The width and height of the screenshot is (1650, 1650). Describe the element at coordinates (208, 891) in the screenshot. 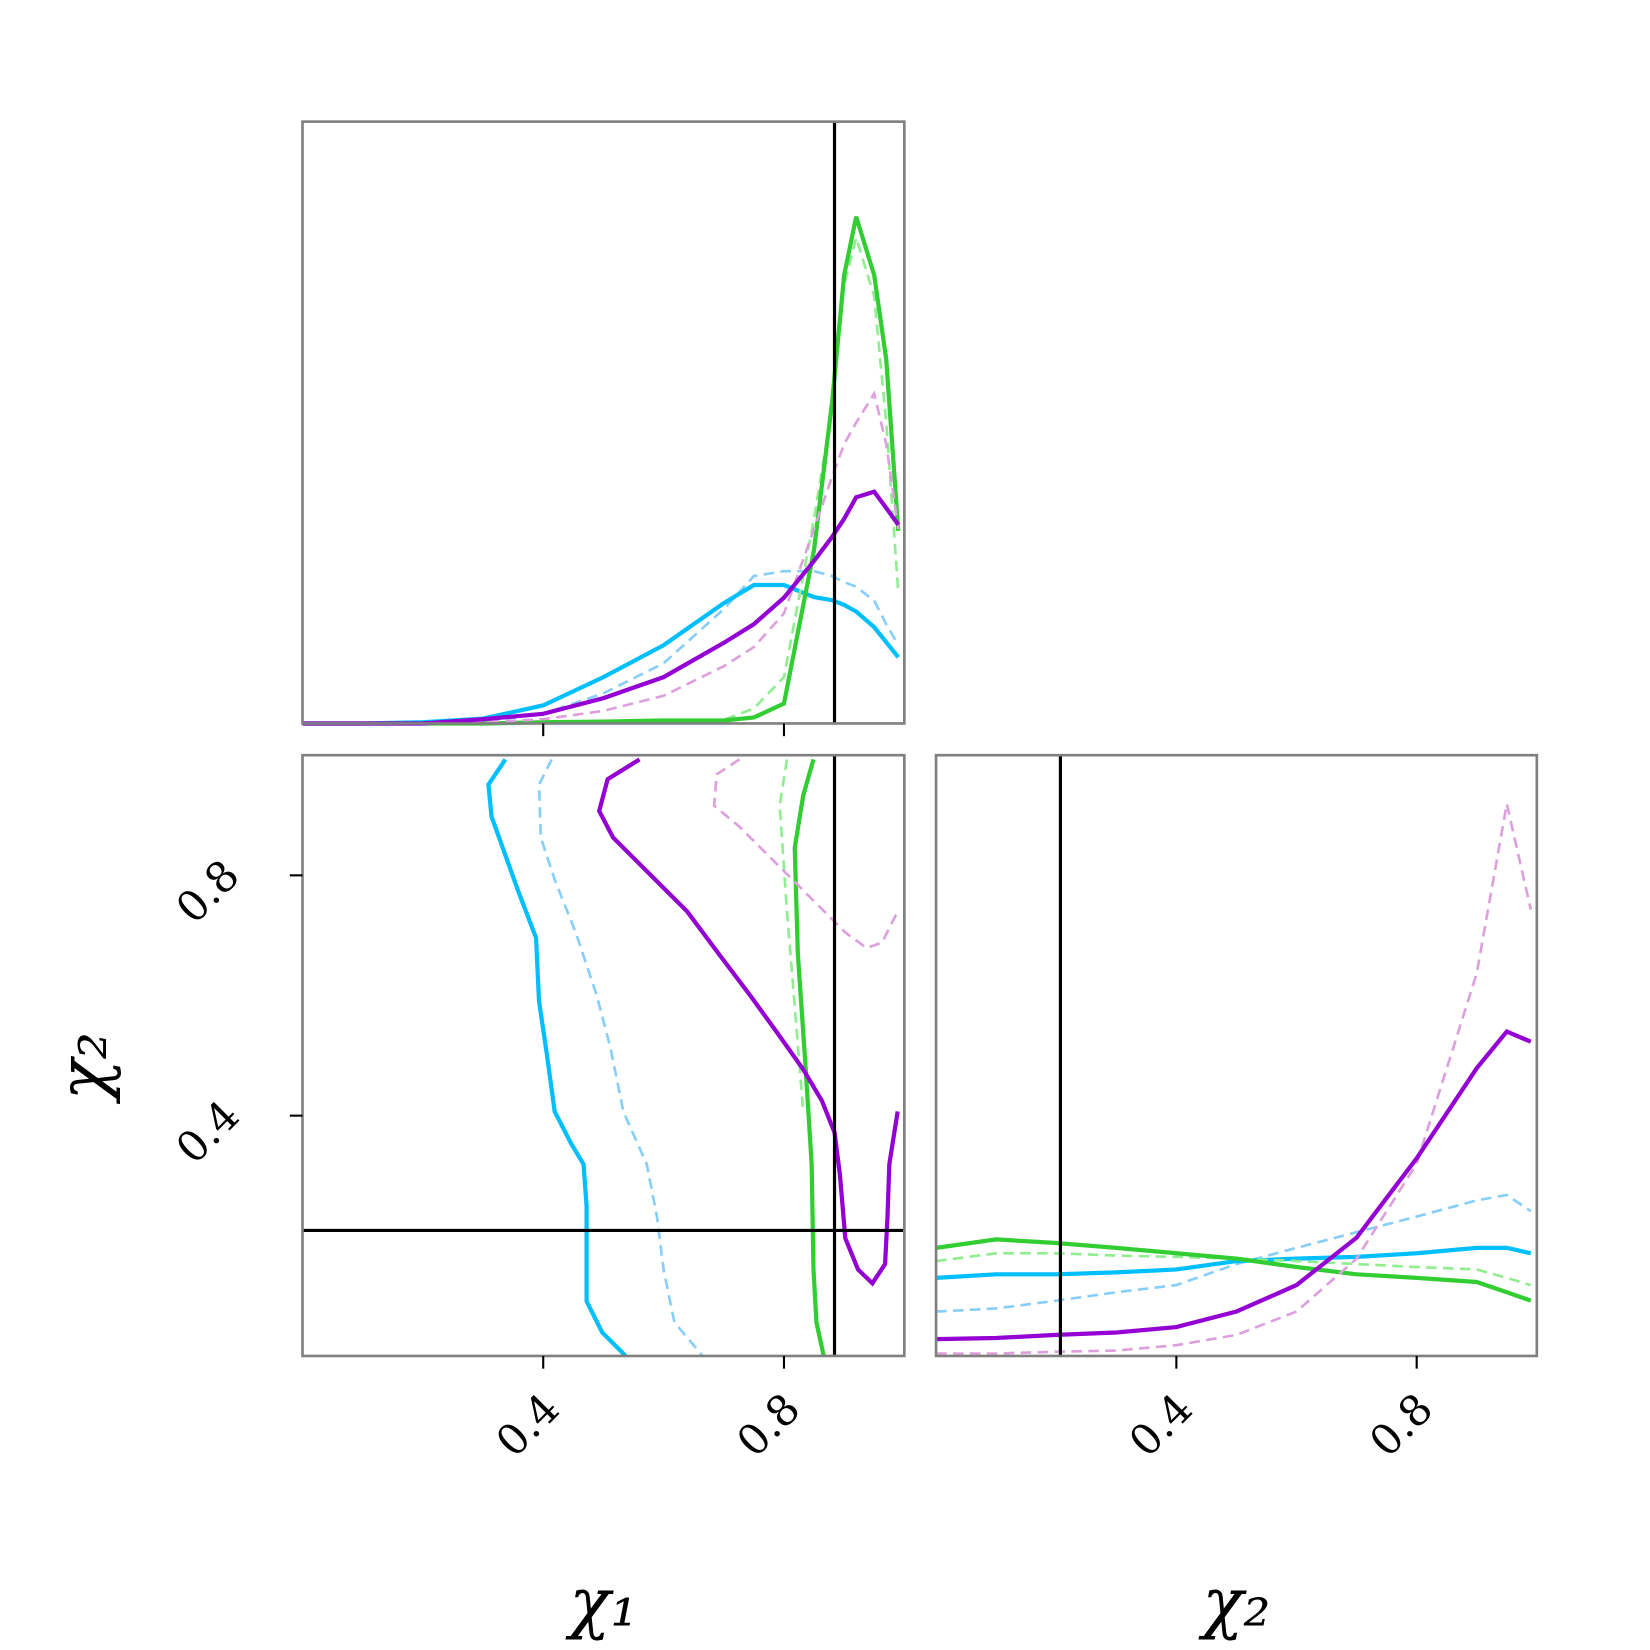

I see `y-tick-label: 0.8` at that location.